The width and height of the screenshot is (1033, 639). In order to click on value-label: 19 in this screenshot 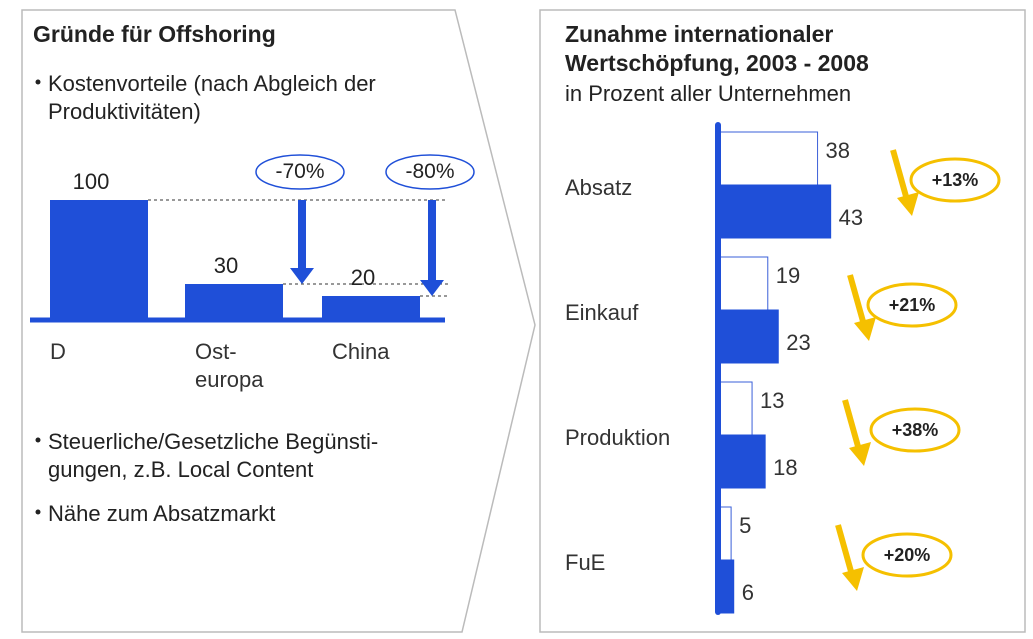, I will do `click(788, 275)`.